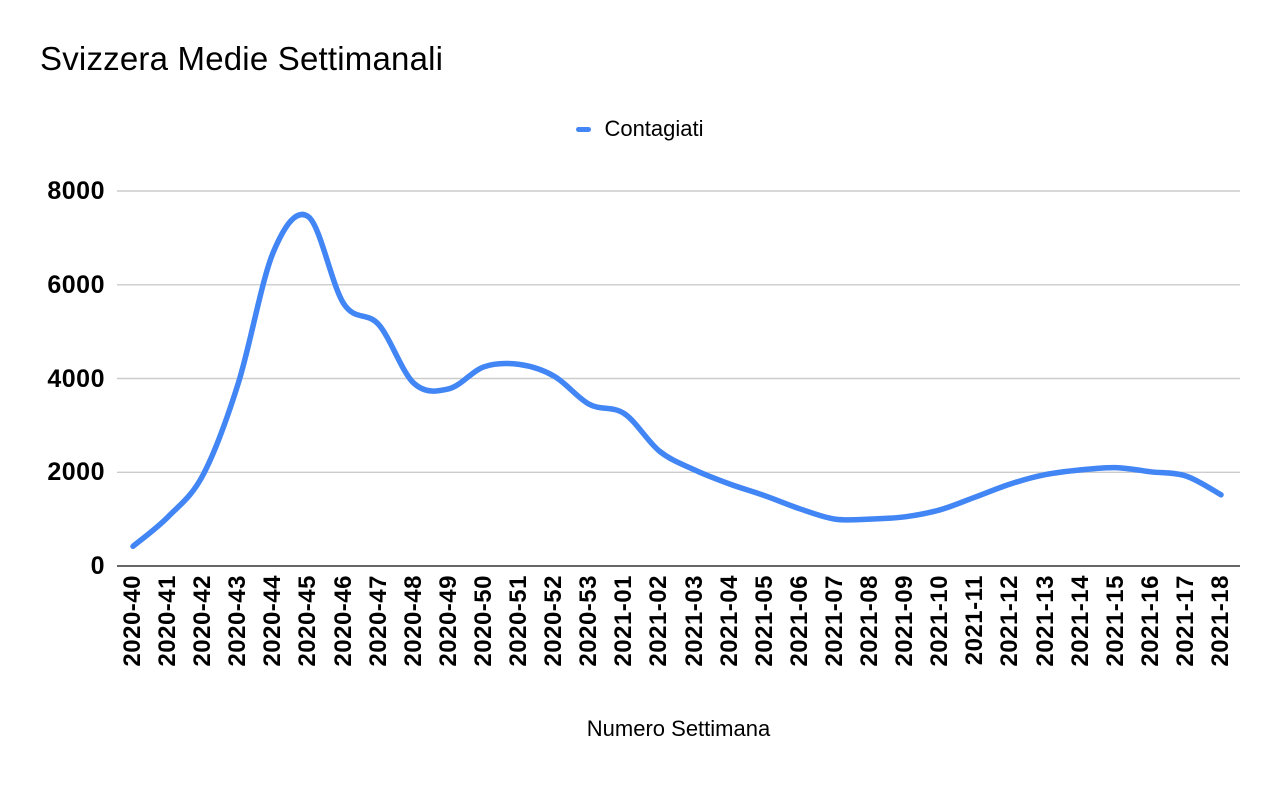 The height and width of the screenshot is (791, 1280). Describe the element at coordinates (1115, 621) in the screenshot. I see `x-tick-label: 2021-15` at that location.